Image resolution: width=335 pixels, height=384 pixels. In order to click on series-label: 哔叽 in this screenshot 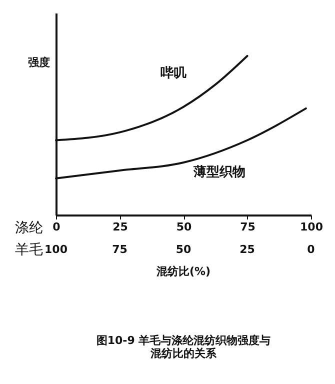, I will do `click(173, 73)`.